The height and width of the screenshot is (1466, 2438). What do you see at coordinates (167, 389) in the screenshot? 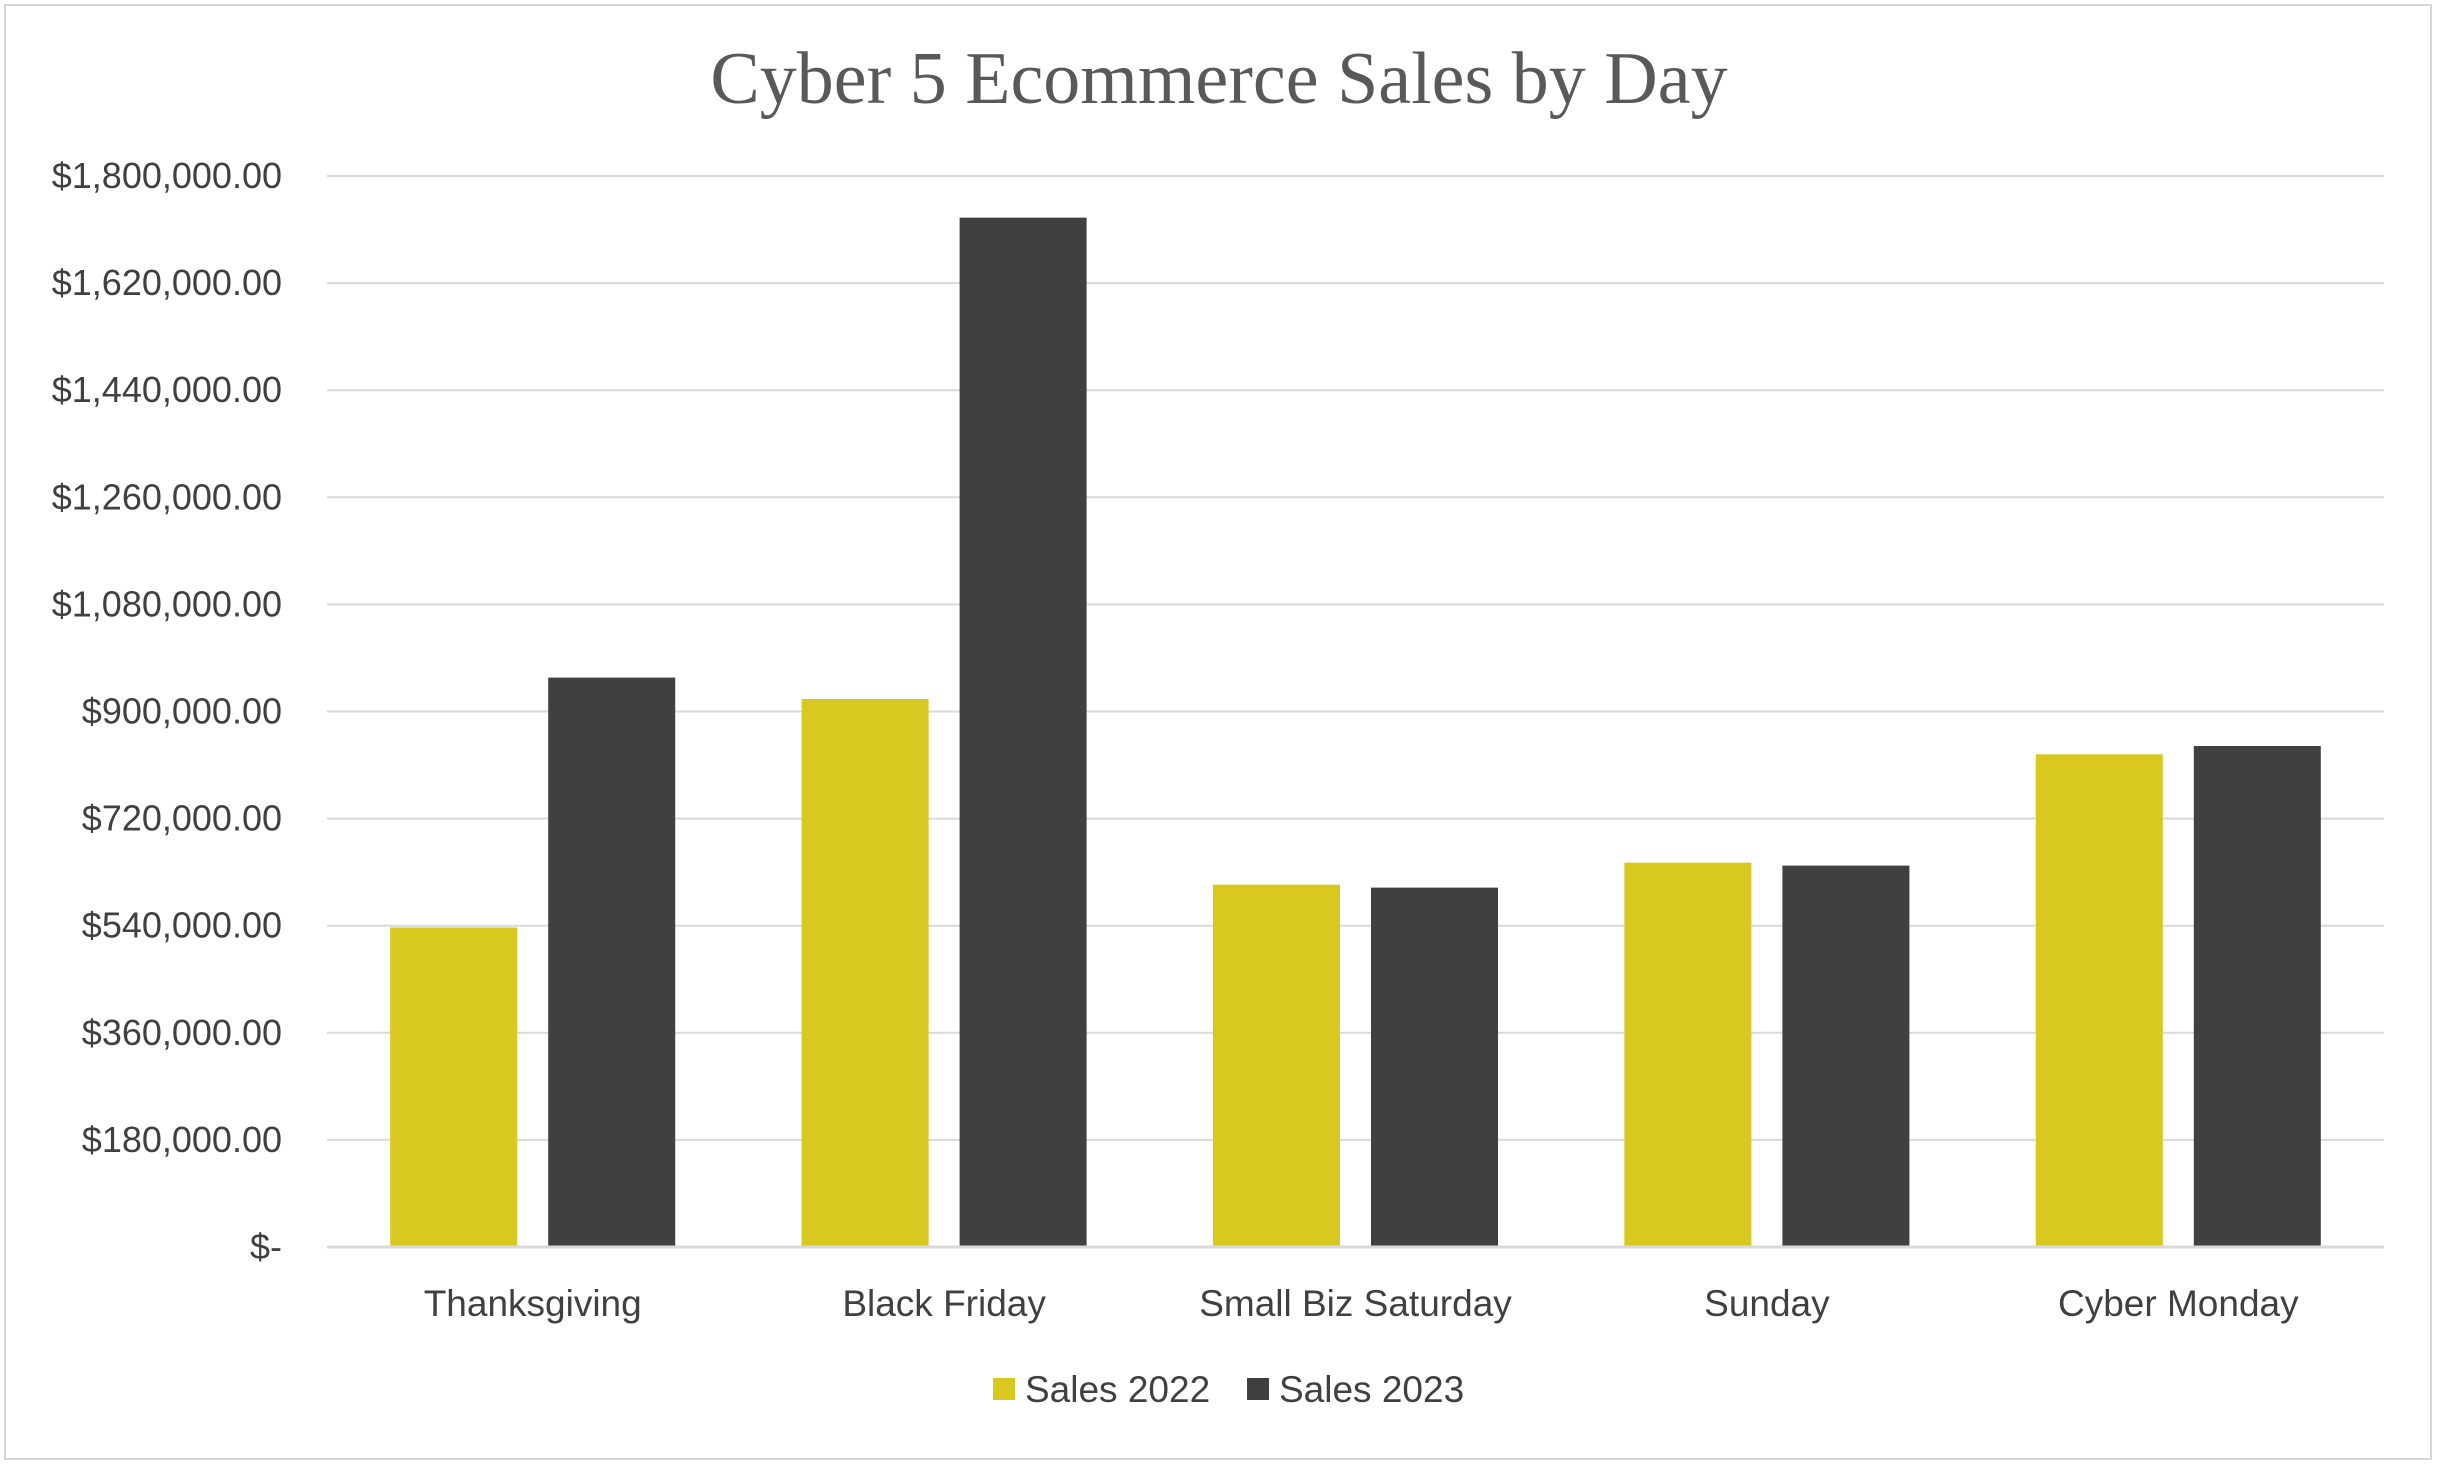
I see `y-tick-label: $1,440,000.00` at bounding box center [167, 389].